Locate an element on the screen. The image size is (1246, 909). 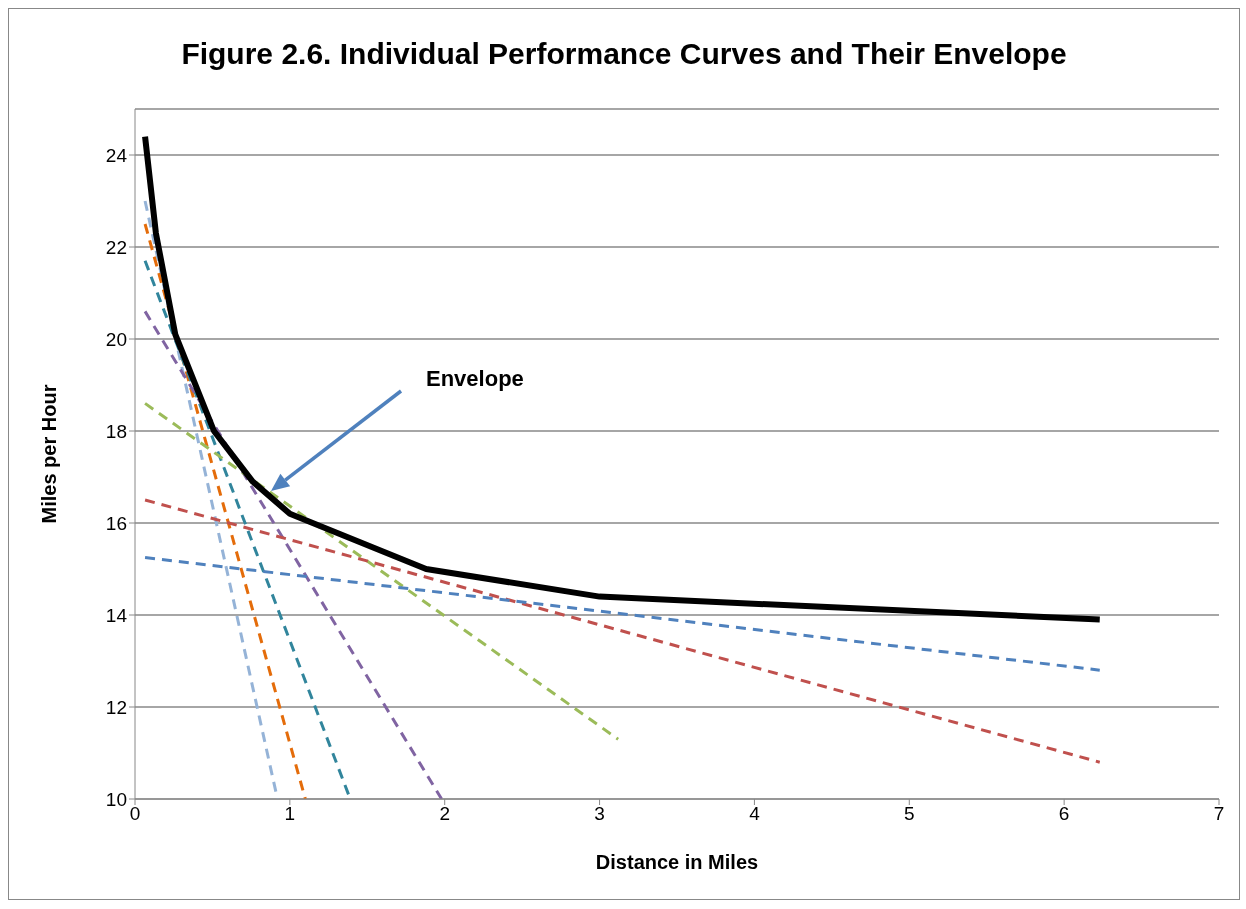
y-tick-label: 20 is located at coordinates (116, 339).